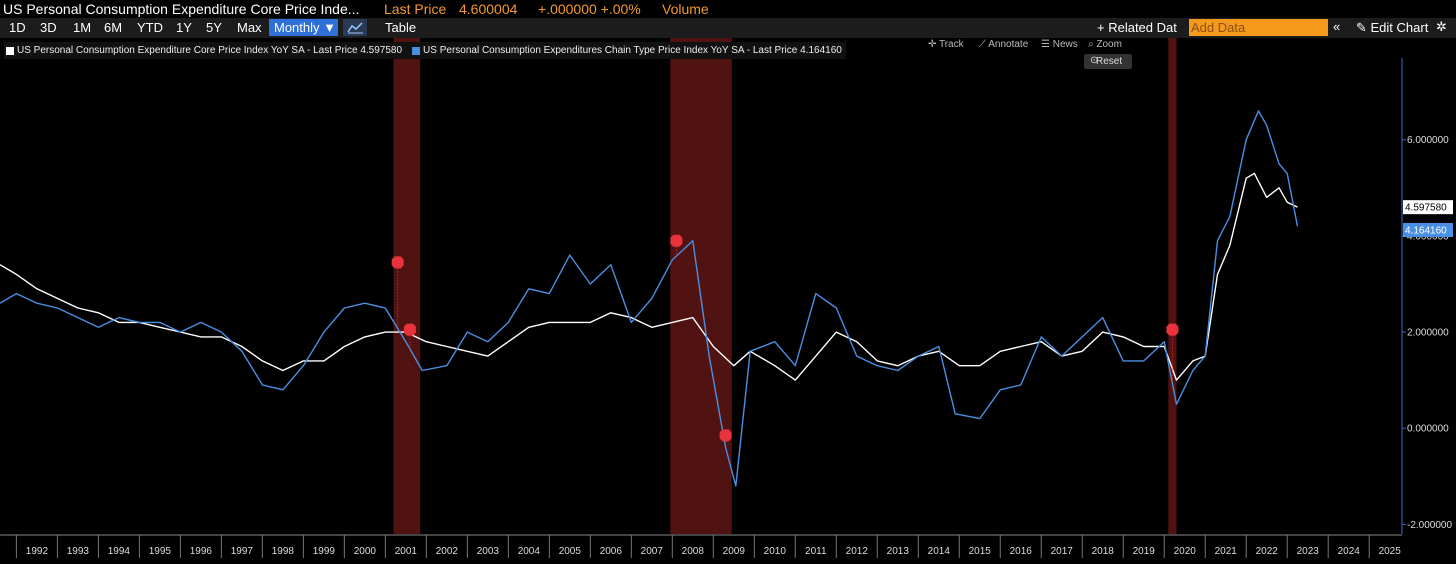 Image resolution: width=1456 pixels, height=564 pixels. Describe the element at coordinates (488, 551) in the screenshot. I see `x-tick-label: 2003` at that location.